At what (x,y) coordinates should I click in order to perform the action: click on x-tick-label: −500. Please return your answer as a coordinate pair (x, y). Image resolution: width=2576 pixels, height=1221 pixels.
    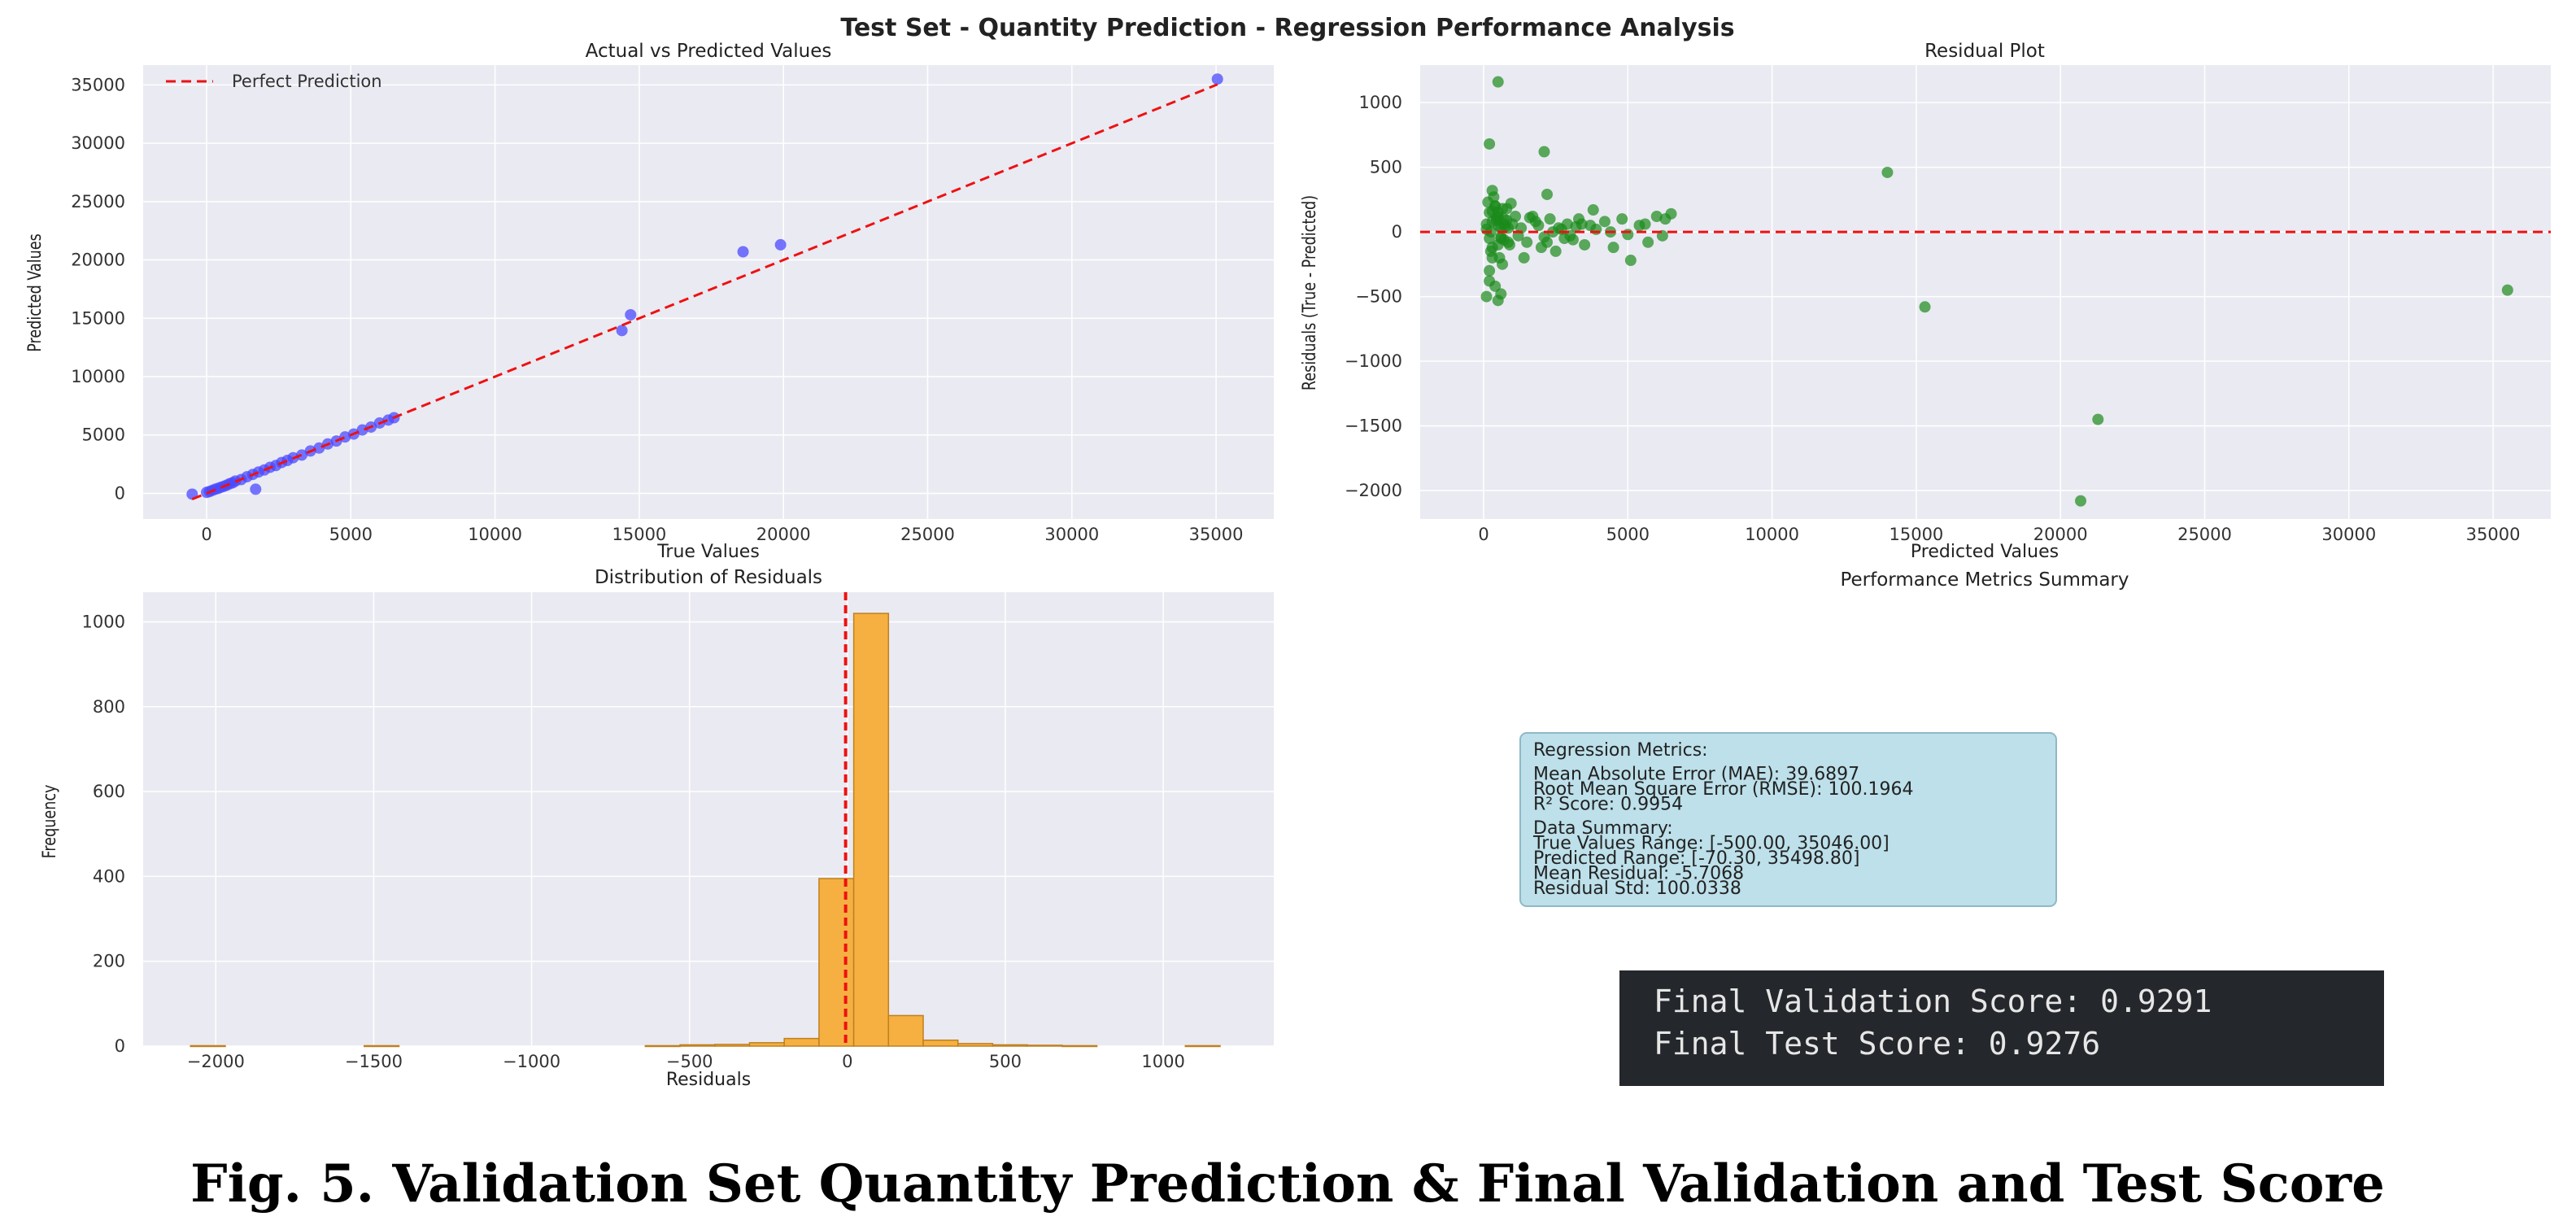
    Looking at the image, I should click on (689, 1061).